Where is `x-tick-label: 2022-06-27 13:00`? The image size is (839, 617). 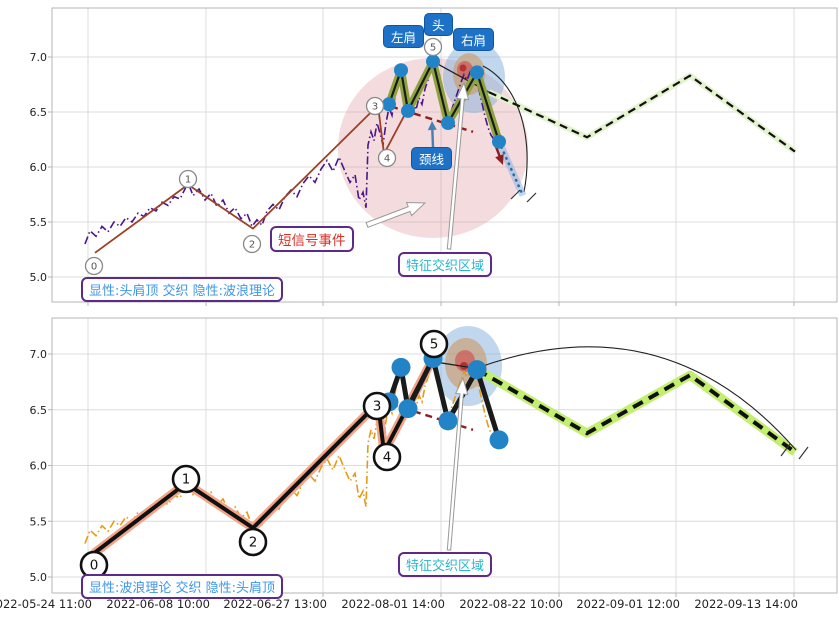 x-tick-label: 2022-06-27 13:00 is located at coordinates (275, 604).